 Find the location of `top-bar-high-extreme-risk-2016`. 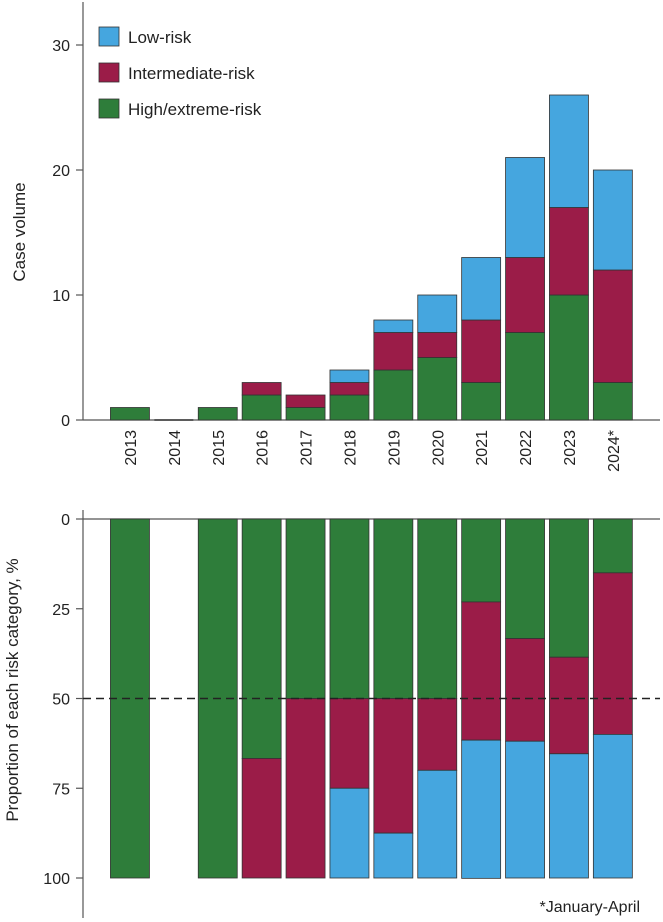

top-bar-high-extreme-risk-2016 is located at coordinates (261, 407).